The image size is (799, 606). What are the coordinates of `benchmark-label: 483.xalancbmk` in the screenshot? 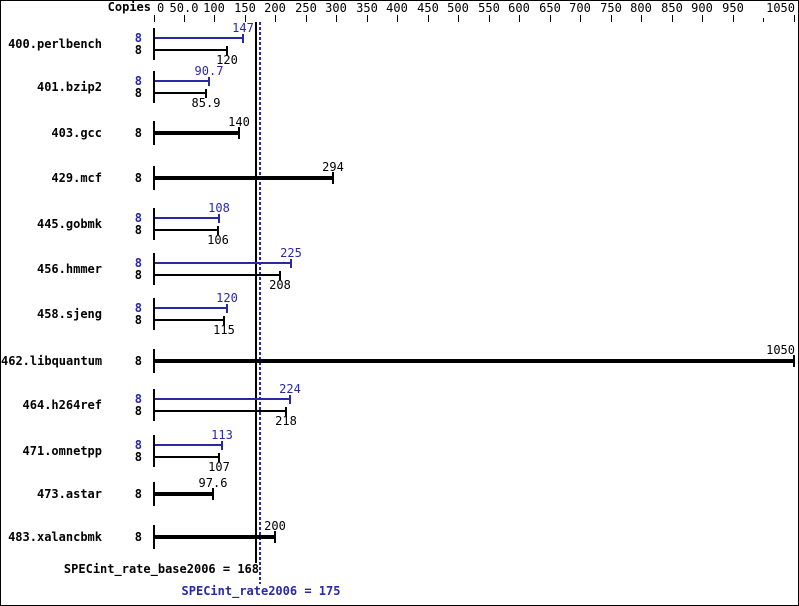 It's located at (55, 537).